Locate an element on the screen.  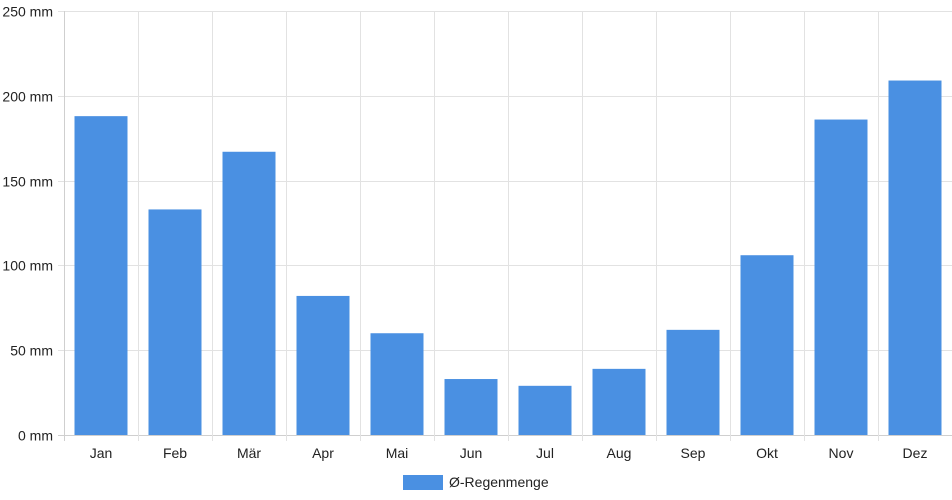
legend: Ø-Regenmenge is located at coordinates (476, 482).